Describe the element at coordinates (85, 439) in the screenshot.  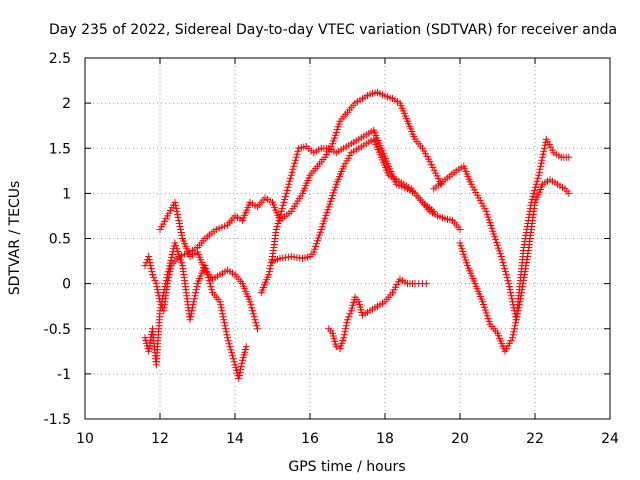
I see `x-tick-label: 10` at that location.